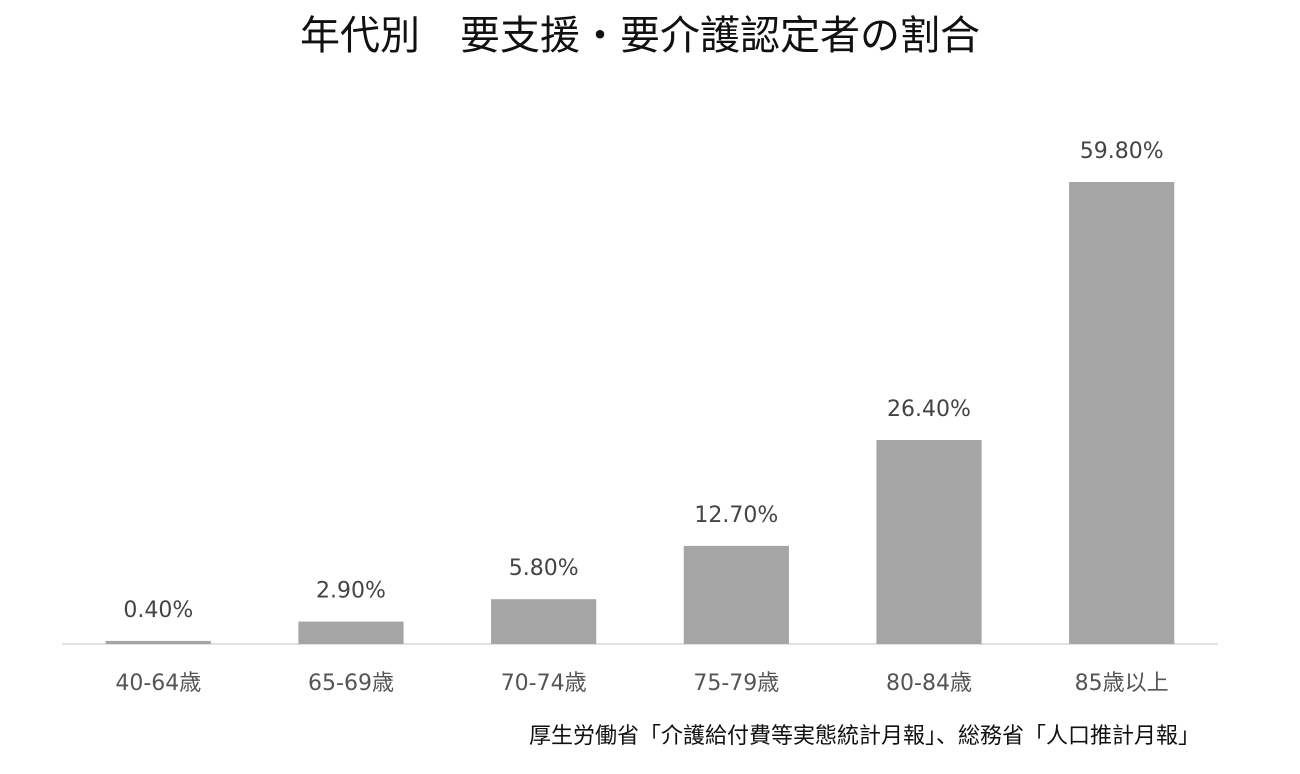  Describe the element at coordinates (736, 683) in the screenshot. I see `x-tick-label: 75-79歳` at that location.